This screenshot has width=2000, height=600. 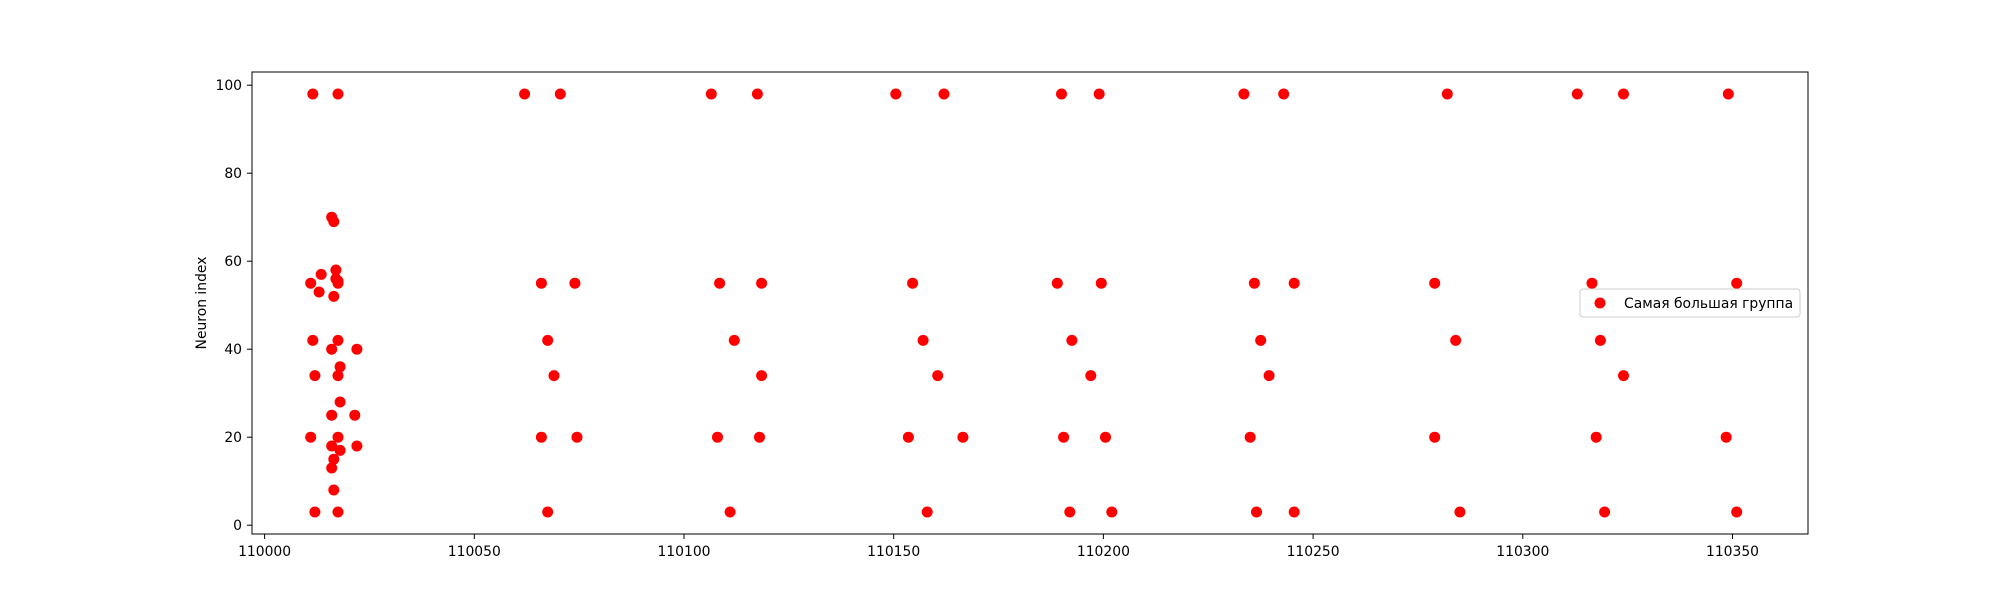 I want to click on y-axis: 0 20 40 60 80 100, so click(x=233, y=306).